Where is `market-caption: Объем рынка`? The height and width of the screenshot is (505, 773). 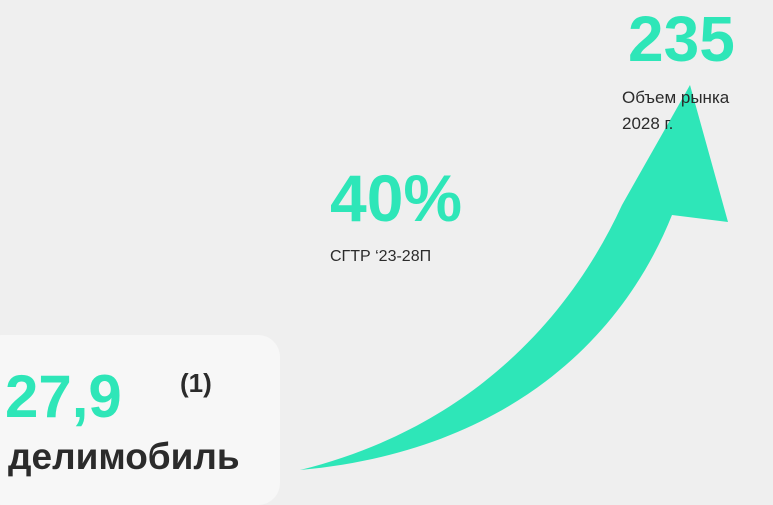
market-caption: Объем рынка is located at coordinates (676, 97).